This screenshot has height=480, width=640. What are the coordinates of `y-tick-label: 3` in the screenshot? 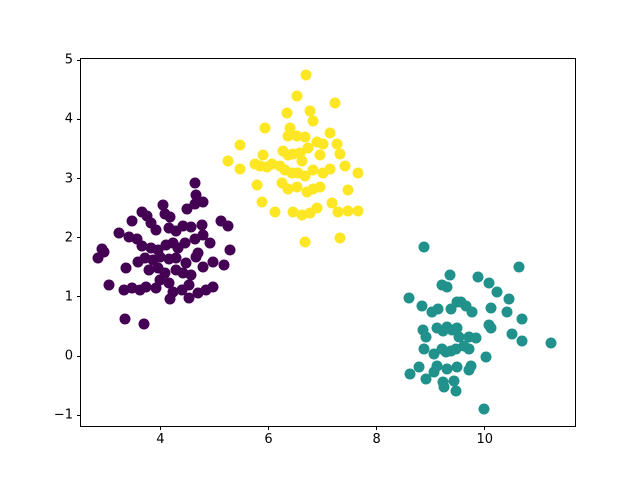 It's located at (68, 179).